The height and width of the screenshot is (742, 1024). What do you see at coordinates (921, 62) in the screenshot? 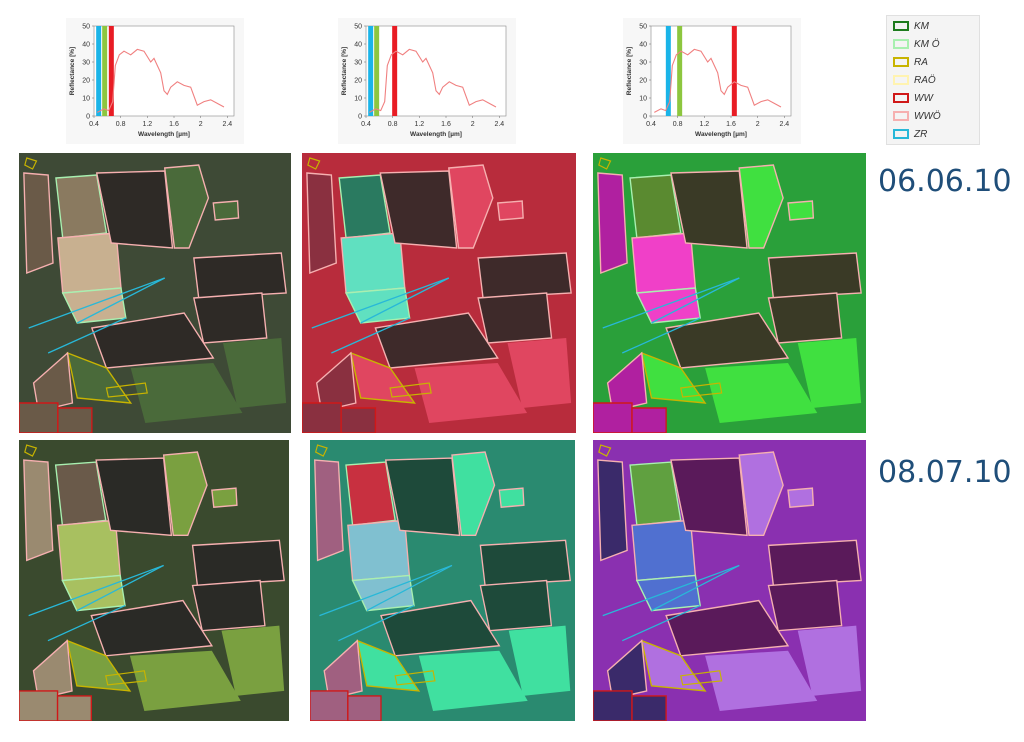
I see `legend-label: RA` at bounding box center [921, 62].